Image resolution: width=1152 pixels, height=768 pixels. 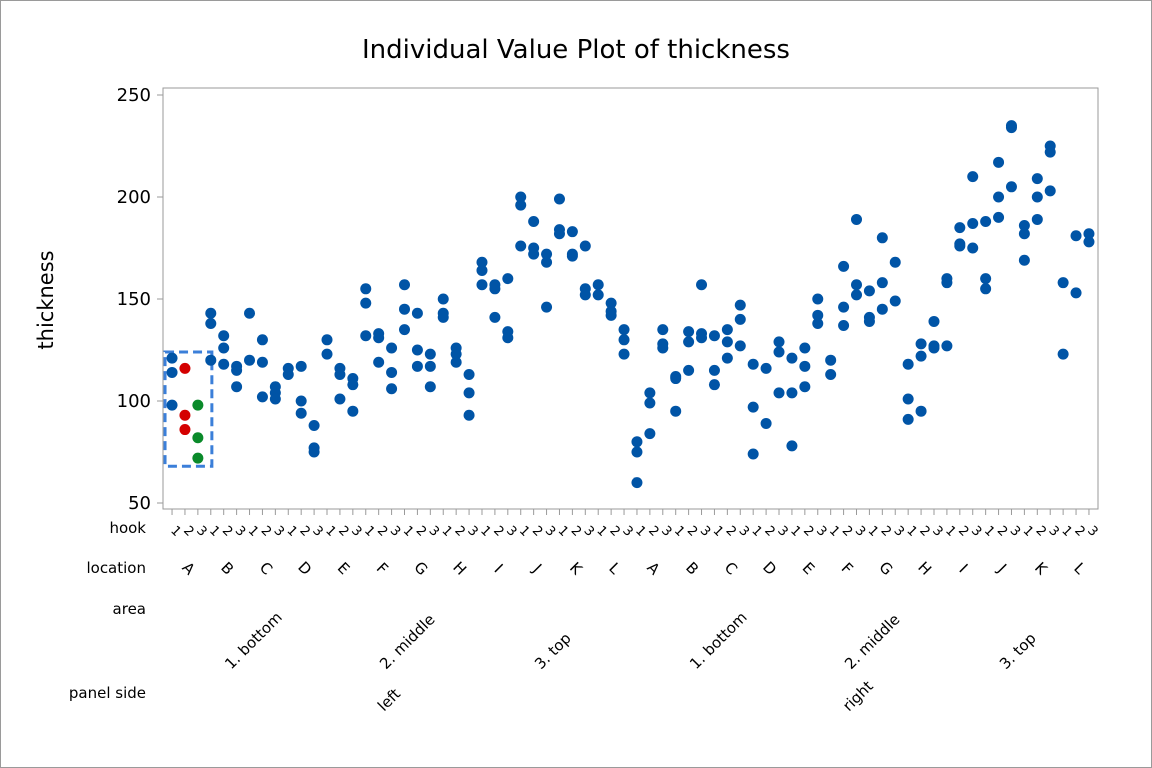 What do you see at coordinates (227, 568) in the screenshot?
I see `location-tick-label: B` at bounding box center [227, 568].